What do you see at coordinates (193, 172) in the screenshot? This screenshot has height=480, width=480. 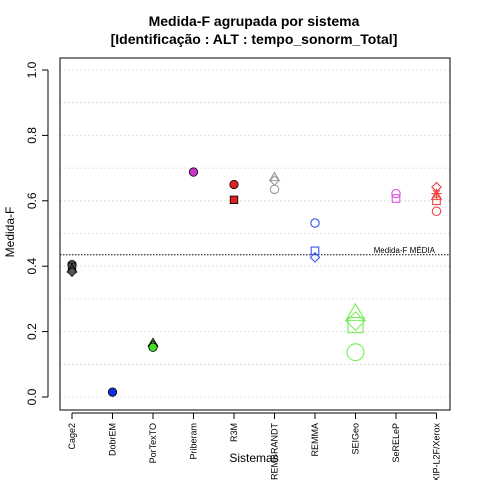 I see `point-priberam-circle` at bounding box center [193, 172].